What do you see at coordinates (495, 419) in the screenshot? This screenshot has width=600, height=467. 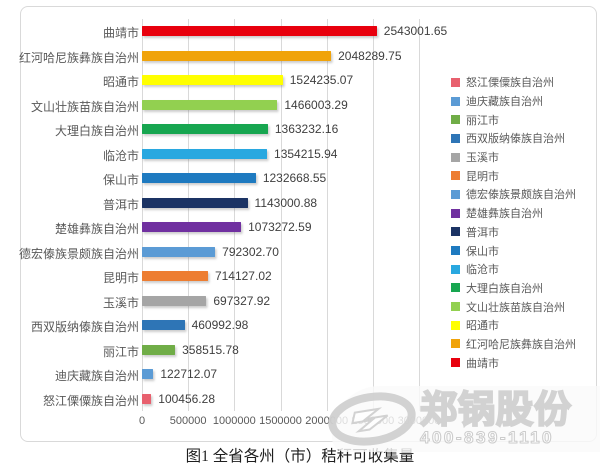 I see `watermark-text: 郑锅股份 400-839-1110` at bounding box center [495, 419].